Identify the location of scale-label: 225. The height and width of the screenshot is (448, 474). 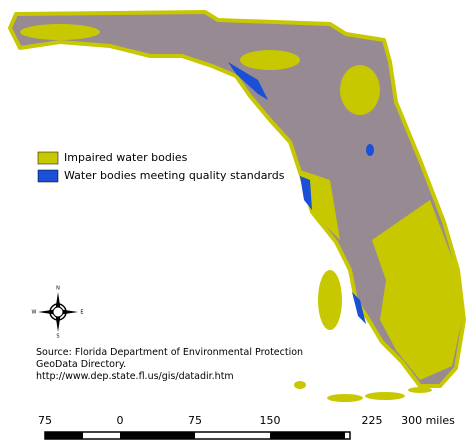
(372, 420).